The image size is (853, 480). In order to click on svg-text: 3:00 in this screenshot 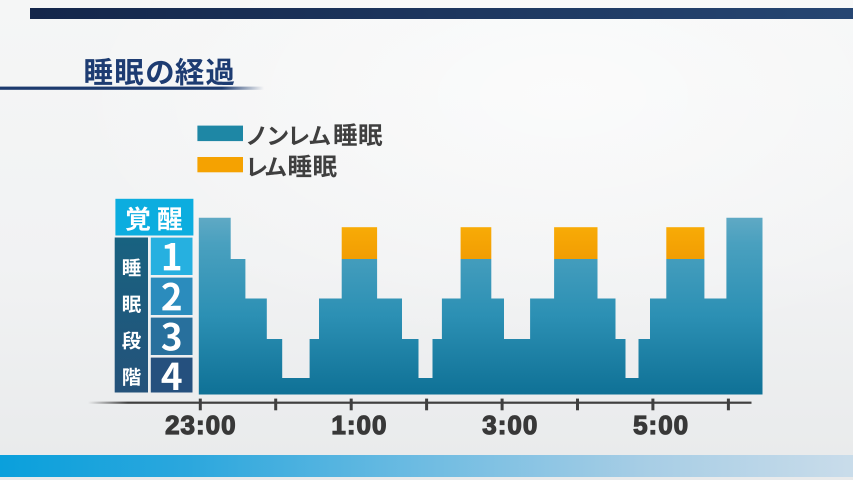, I will do `click(510, 425)`.